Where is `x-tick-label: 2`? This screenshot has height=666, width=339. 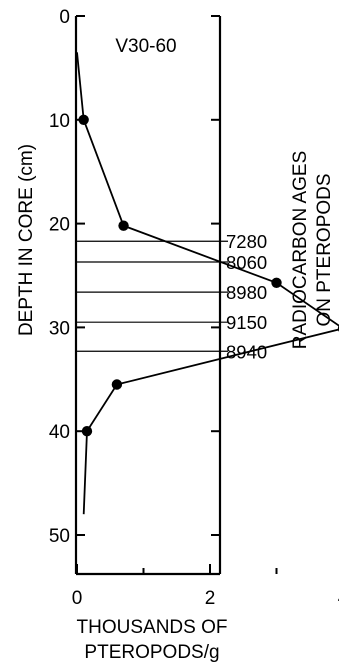 x-tick-label: 2 is located at coordinates (210, 598).